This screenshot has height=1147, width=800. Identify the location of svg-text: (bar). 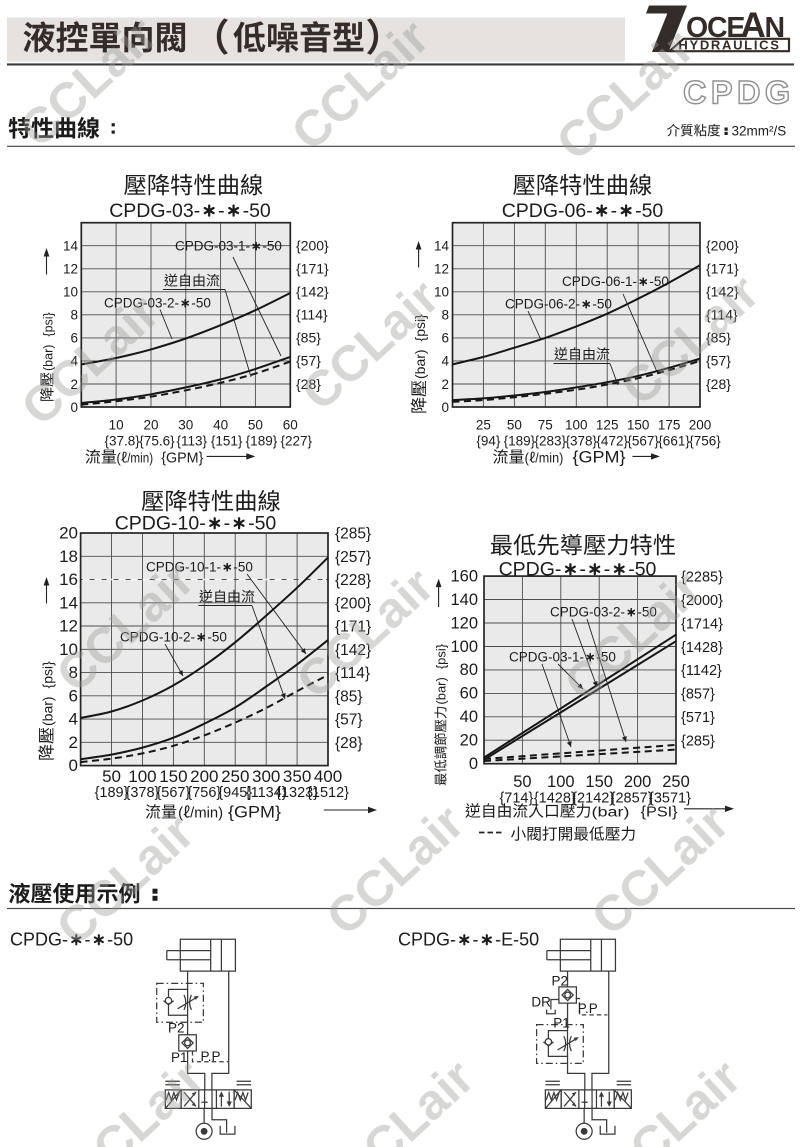
(611, 812).